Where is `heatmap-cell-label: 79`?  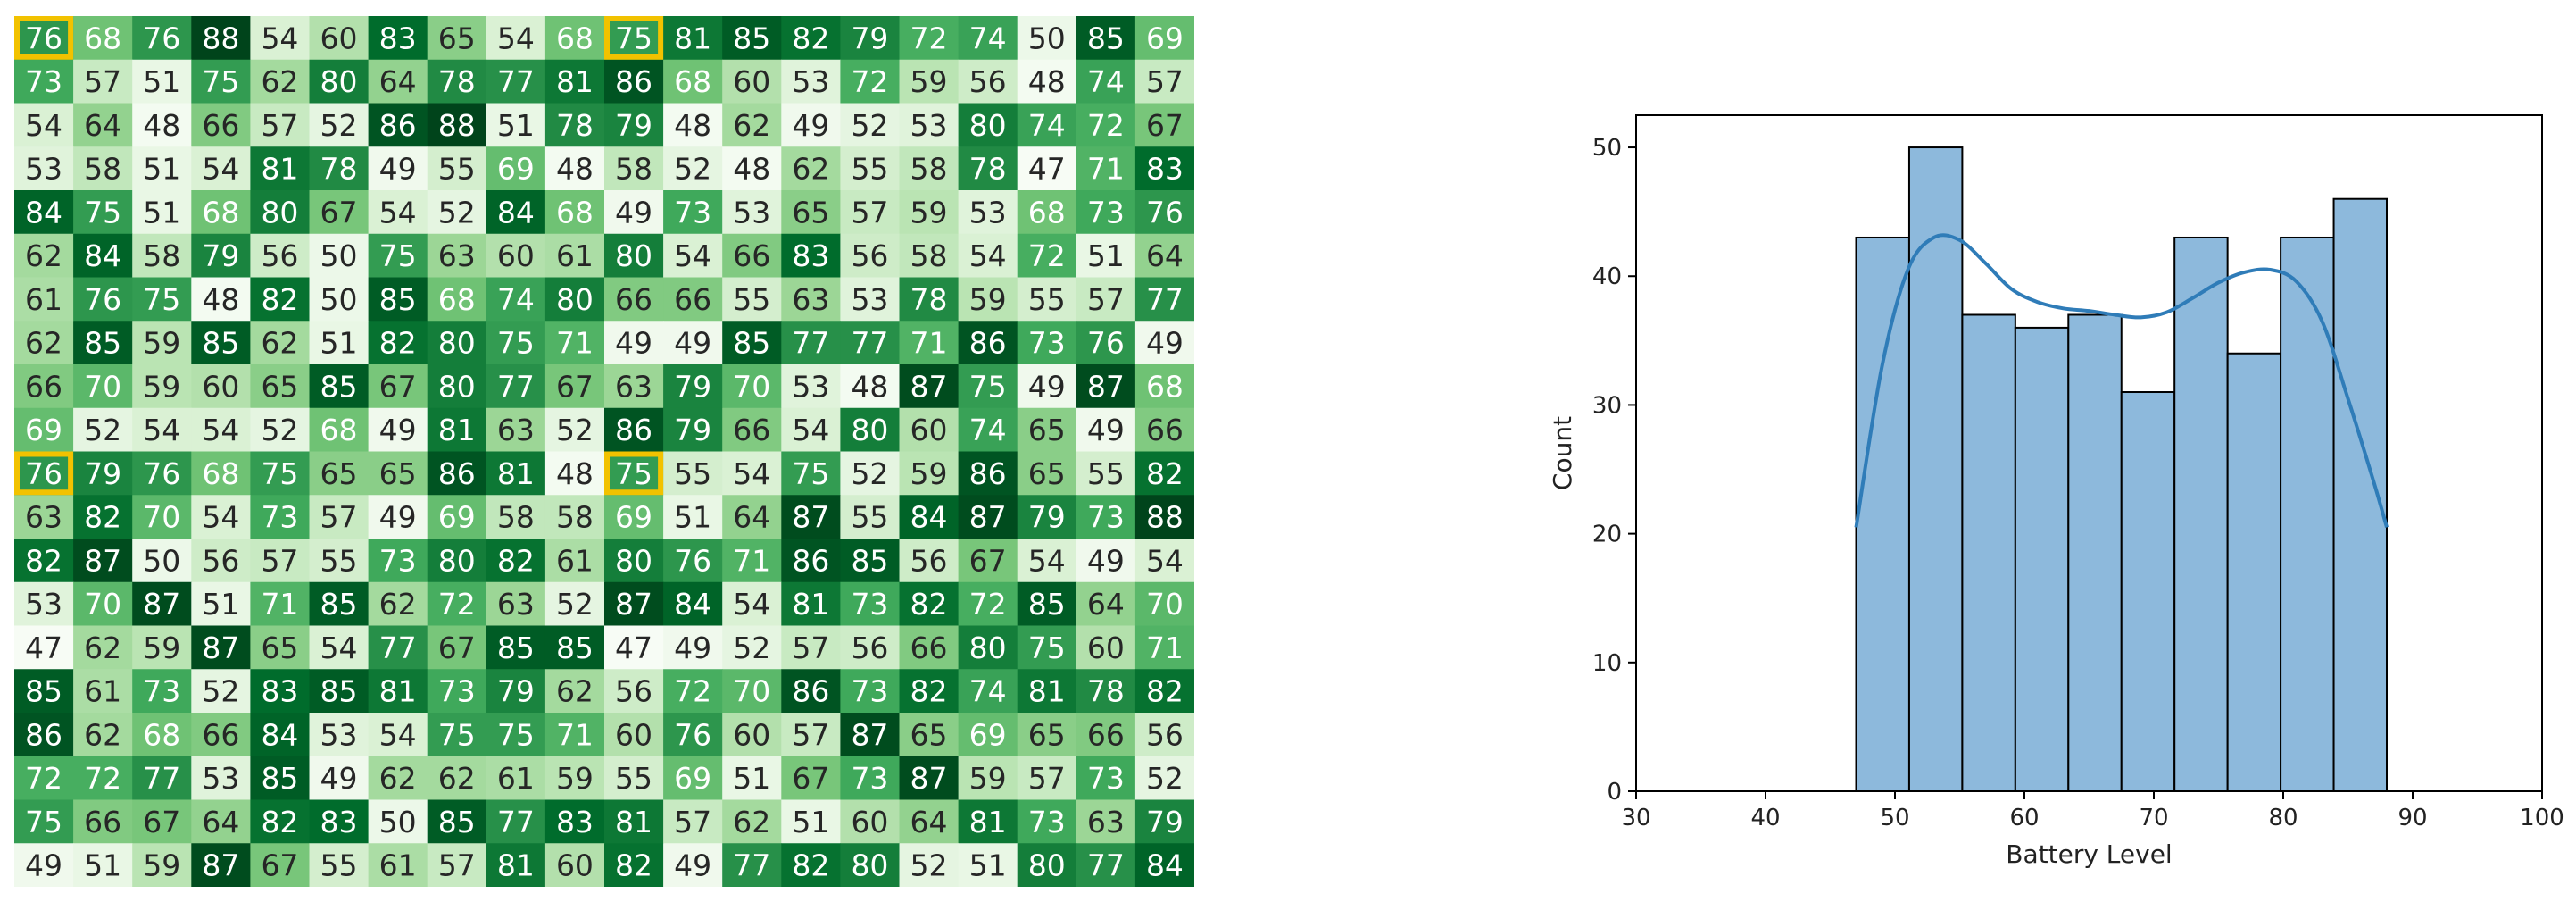 heatmap-cell-label: 79 is located at coordinates (1047, 517).